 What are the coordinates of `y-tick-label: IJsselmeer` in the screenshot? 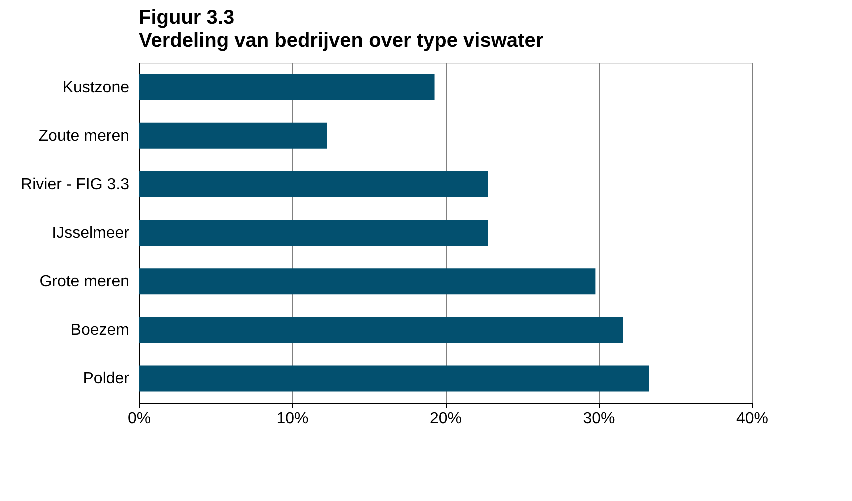 It's located at (91, 233).